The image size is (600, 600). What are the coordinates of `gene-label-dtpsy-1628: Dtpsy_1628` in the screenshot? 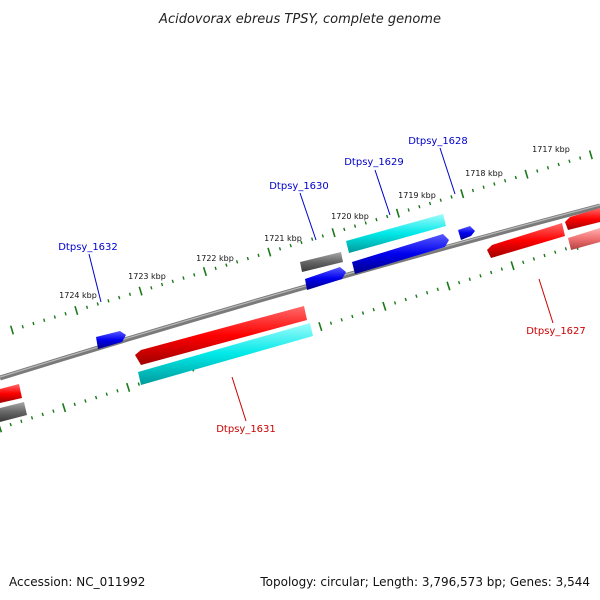 It's located at (438, 141).